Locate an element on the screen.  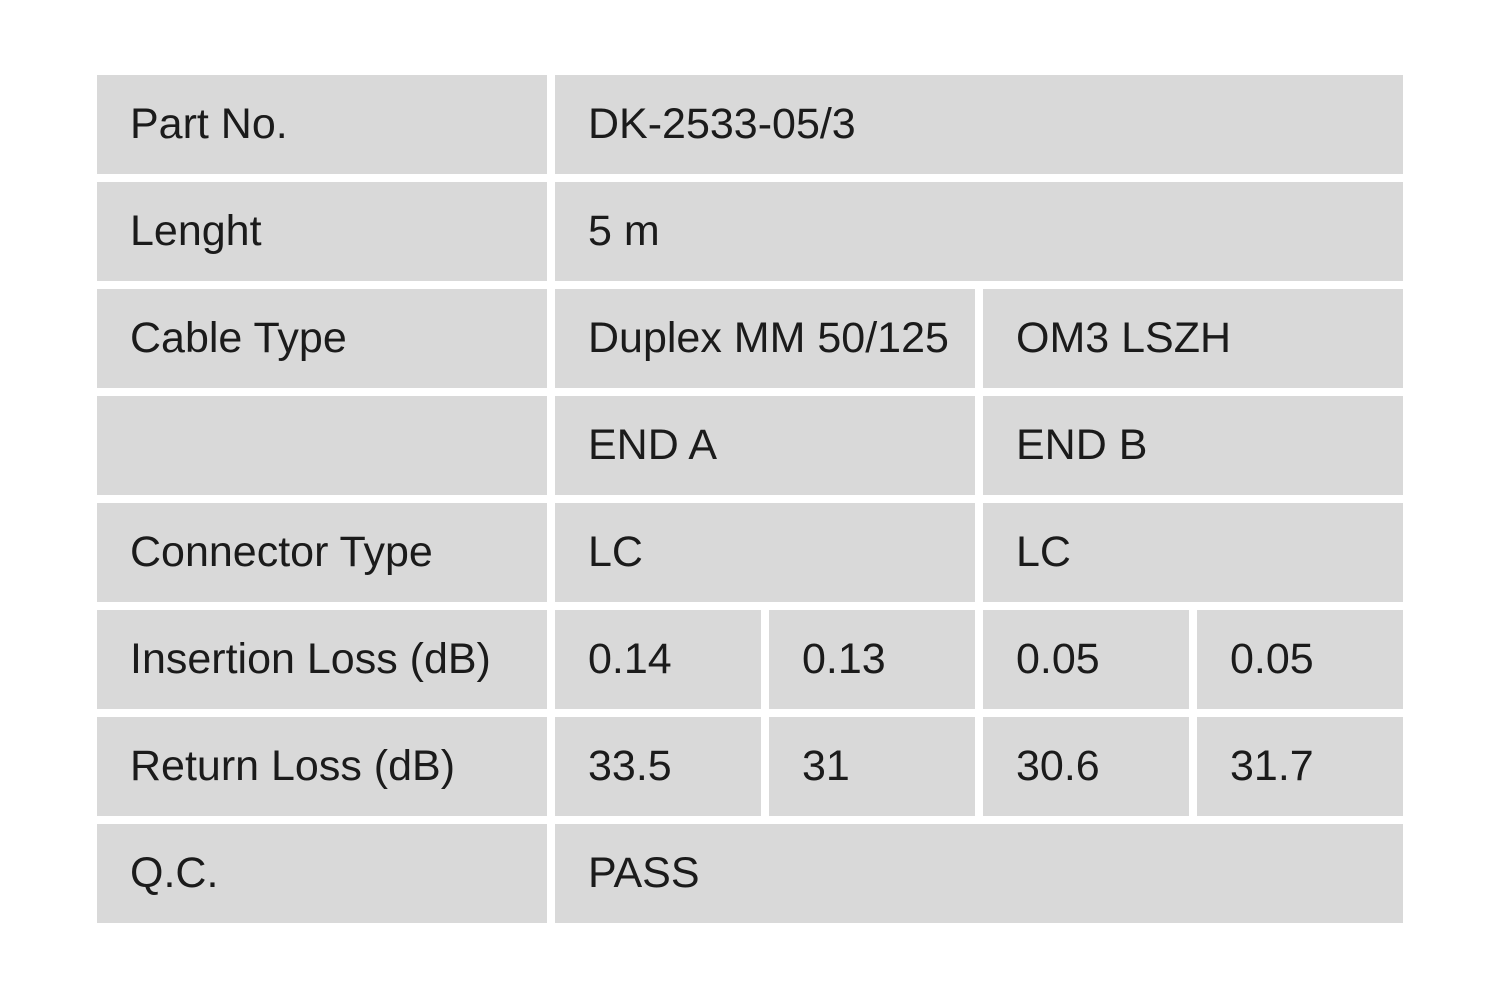
end-a-header: END A is located at coordinates (765, 445).